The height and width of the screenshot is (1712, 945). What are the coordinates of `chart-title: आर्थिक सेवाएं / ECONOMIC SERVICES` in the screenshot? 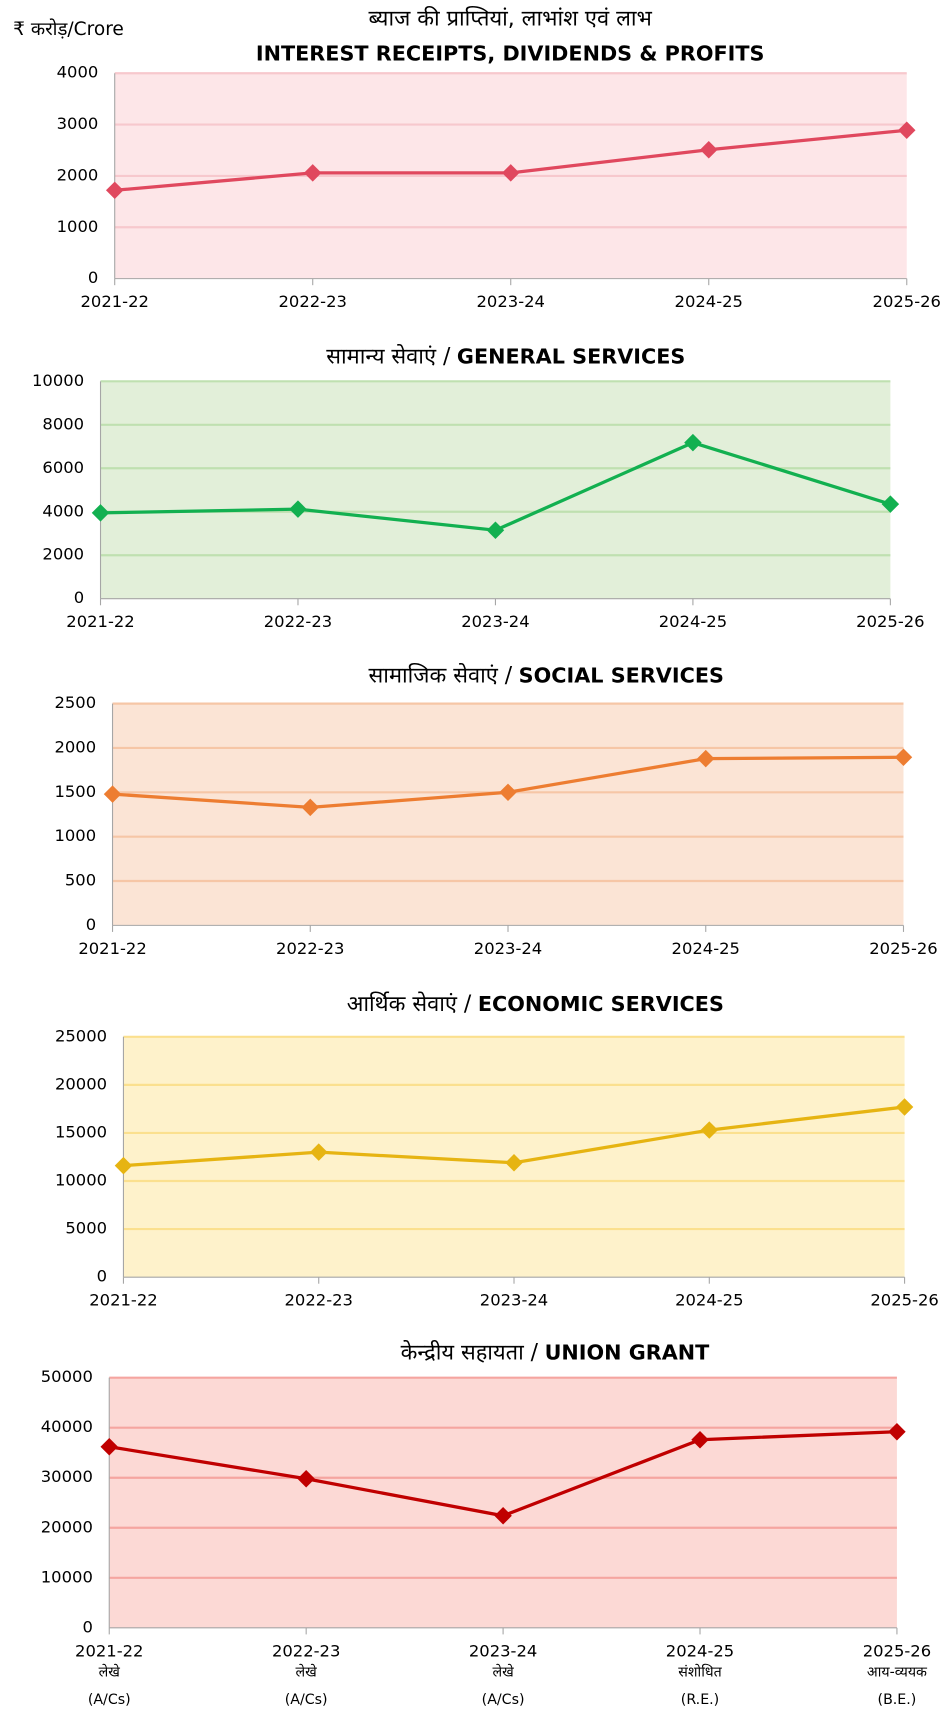 It's located at (535, 1004).